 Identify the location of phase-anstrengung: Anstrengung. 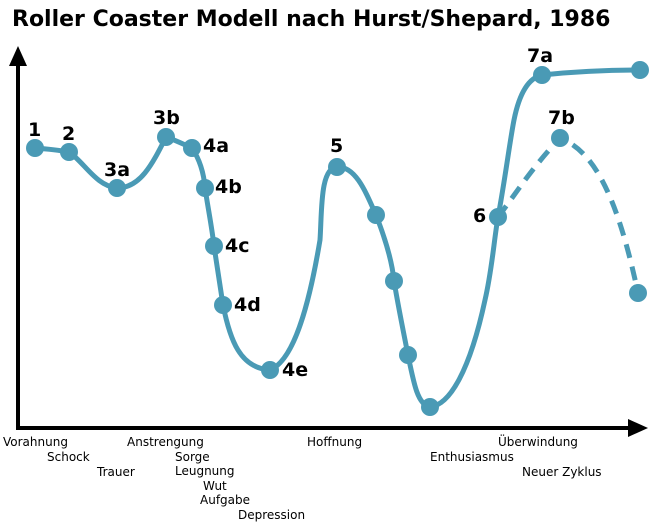
(165, 442).